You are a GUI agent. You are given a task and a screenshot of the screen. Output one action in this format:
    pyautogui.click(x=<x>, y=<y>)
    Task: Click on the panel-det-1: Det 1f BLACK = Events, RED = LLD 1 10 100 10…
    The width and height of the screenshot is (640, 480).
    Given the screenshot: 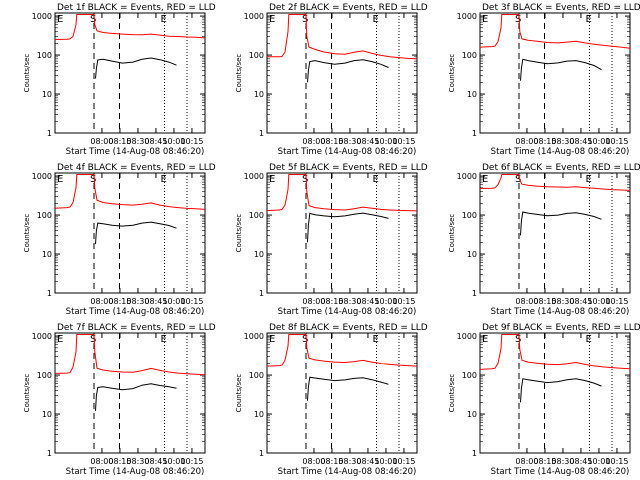 What is the action you would take?
    pyautogui.click(x=119, y=80)
    